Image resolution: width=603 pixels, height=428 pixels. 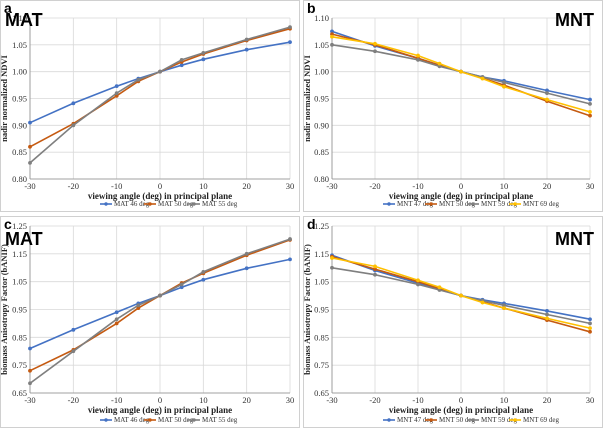 I want to click on panel-title: MNT, so click(x=574, y=239).